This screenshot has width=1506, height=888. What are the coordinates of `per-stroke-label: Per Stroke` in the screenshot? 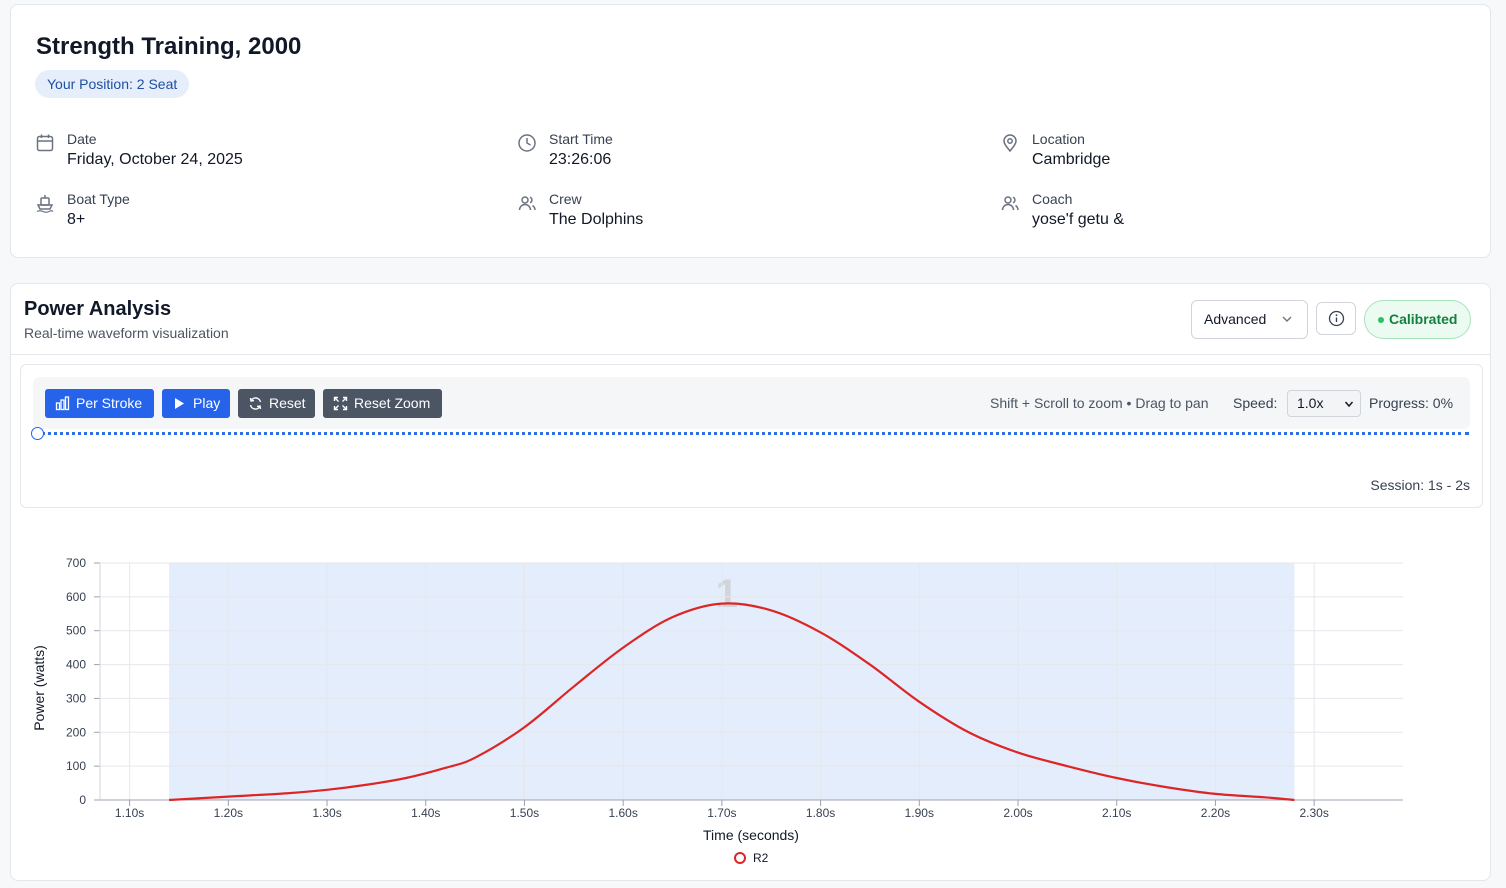 It's located at (109, 403).